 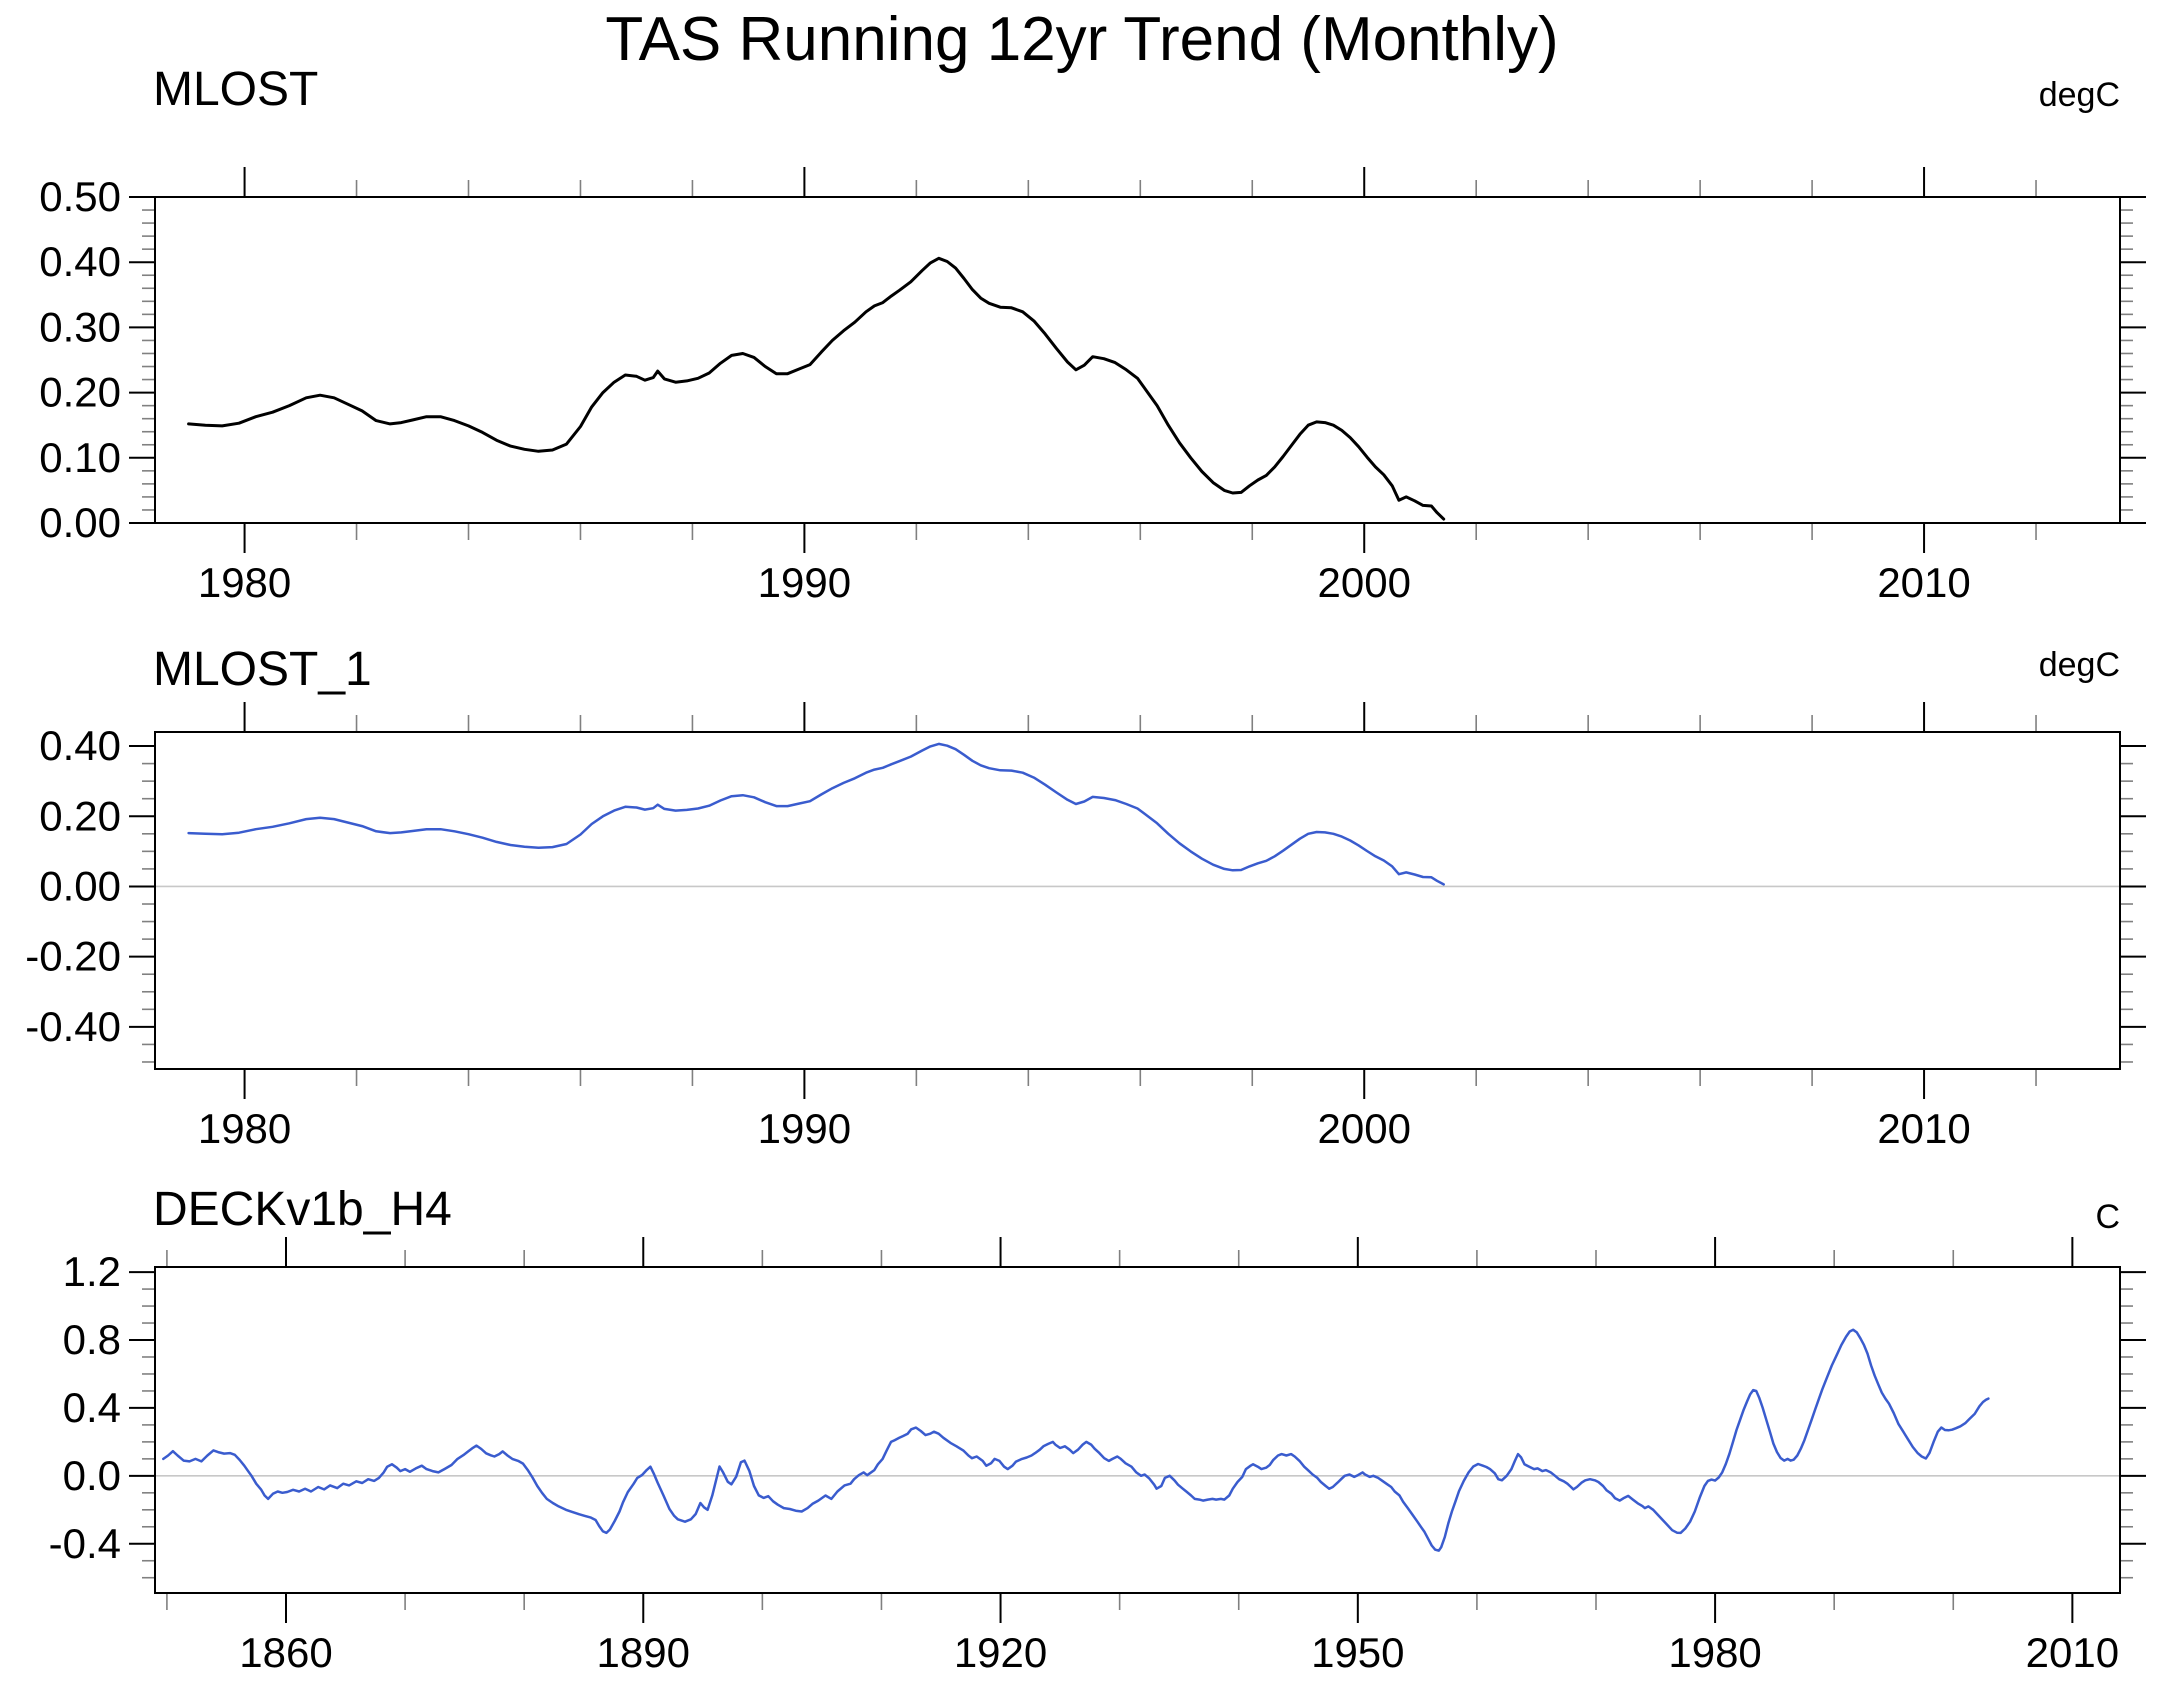 What do you see at coordinates (92, 1339) in the screenshot?
I see `svg-text: 0.8` at bounding box center [92, 1339].